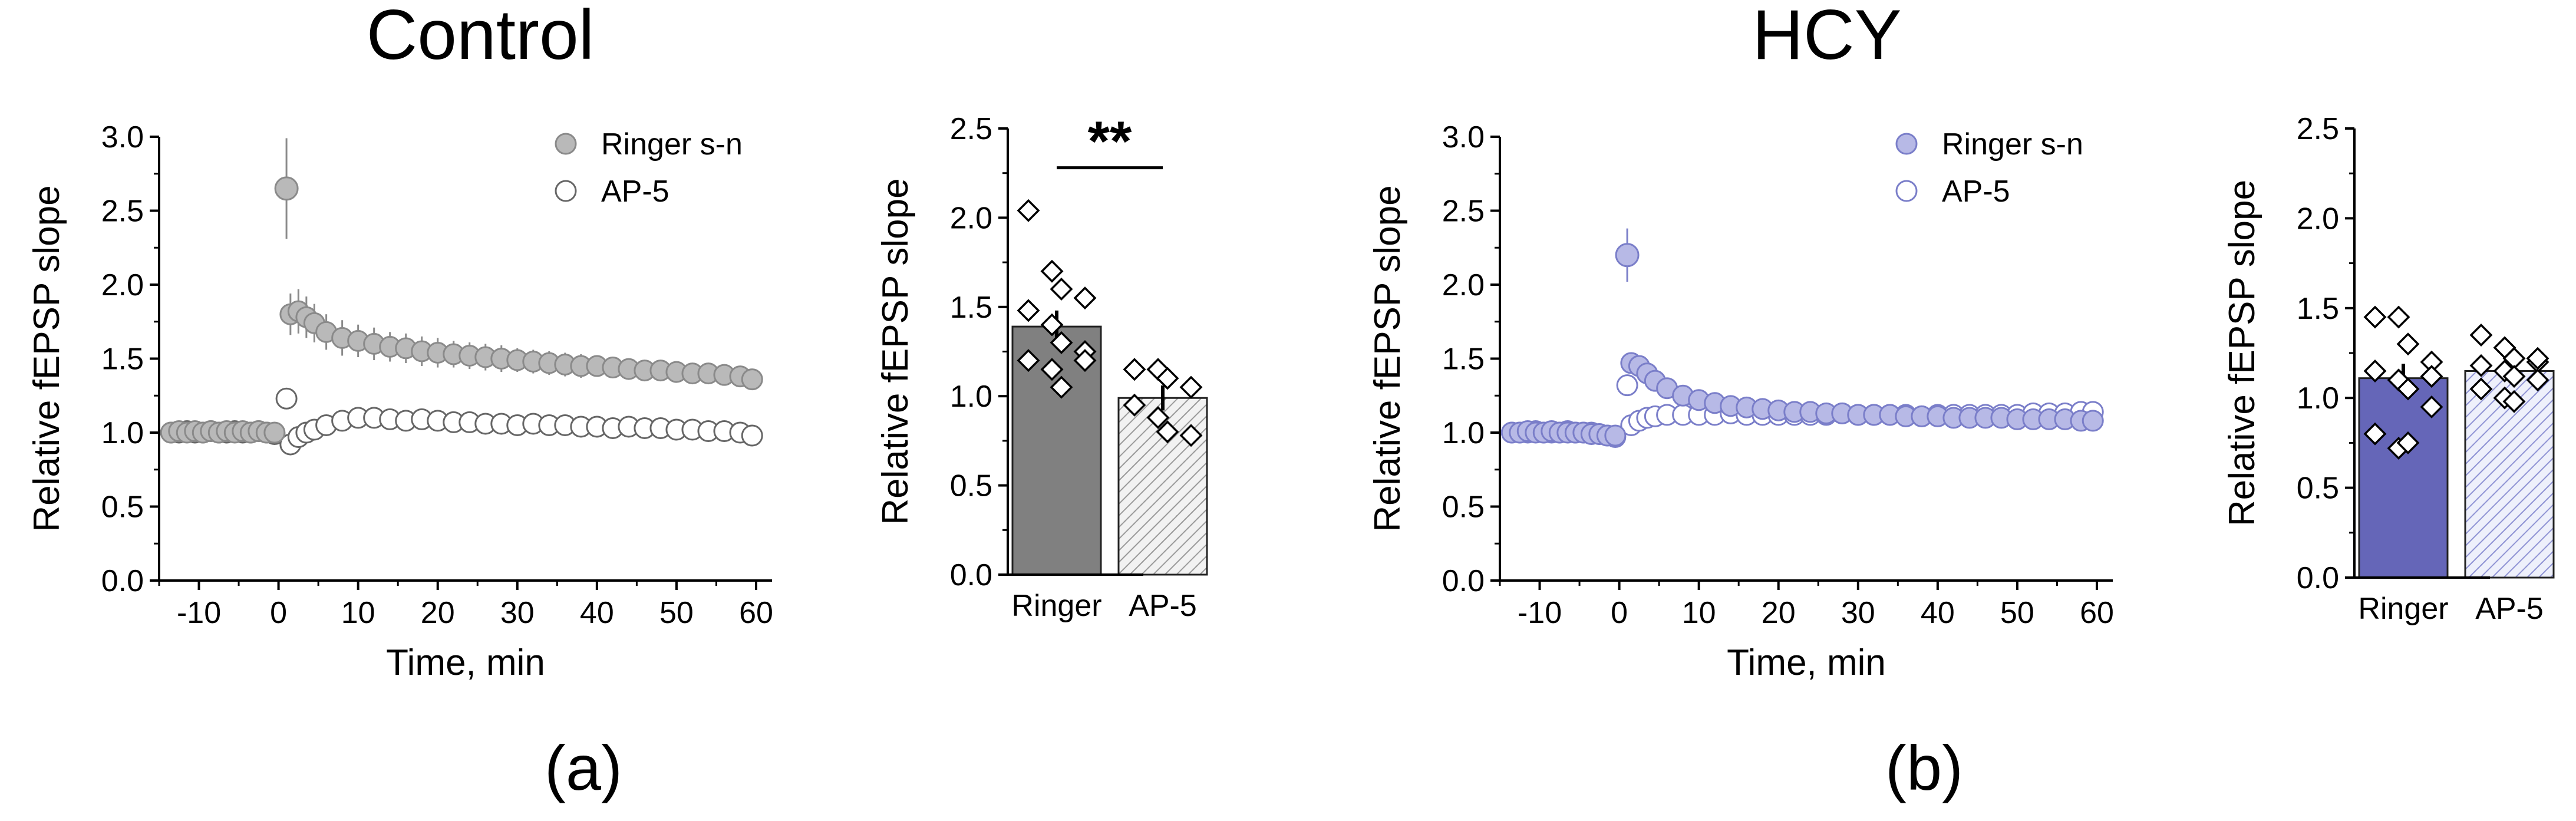 Image resolution: width=2576 pixels, height=821 pixels. What do you see at coordinates (1827, 37) in the screenshot?
I see `panel-title-hcy: HCY` at bounding box center [1827, 37].